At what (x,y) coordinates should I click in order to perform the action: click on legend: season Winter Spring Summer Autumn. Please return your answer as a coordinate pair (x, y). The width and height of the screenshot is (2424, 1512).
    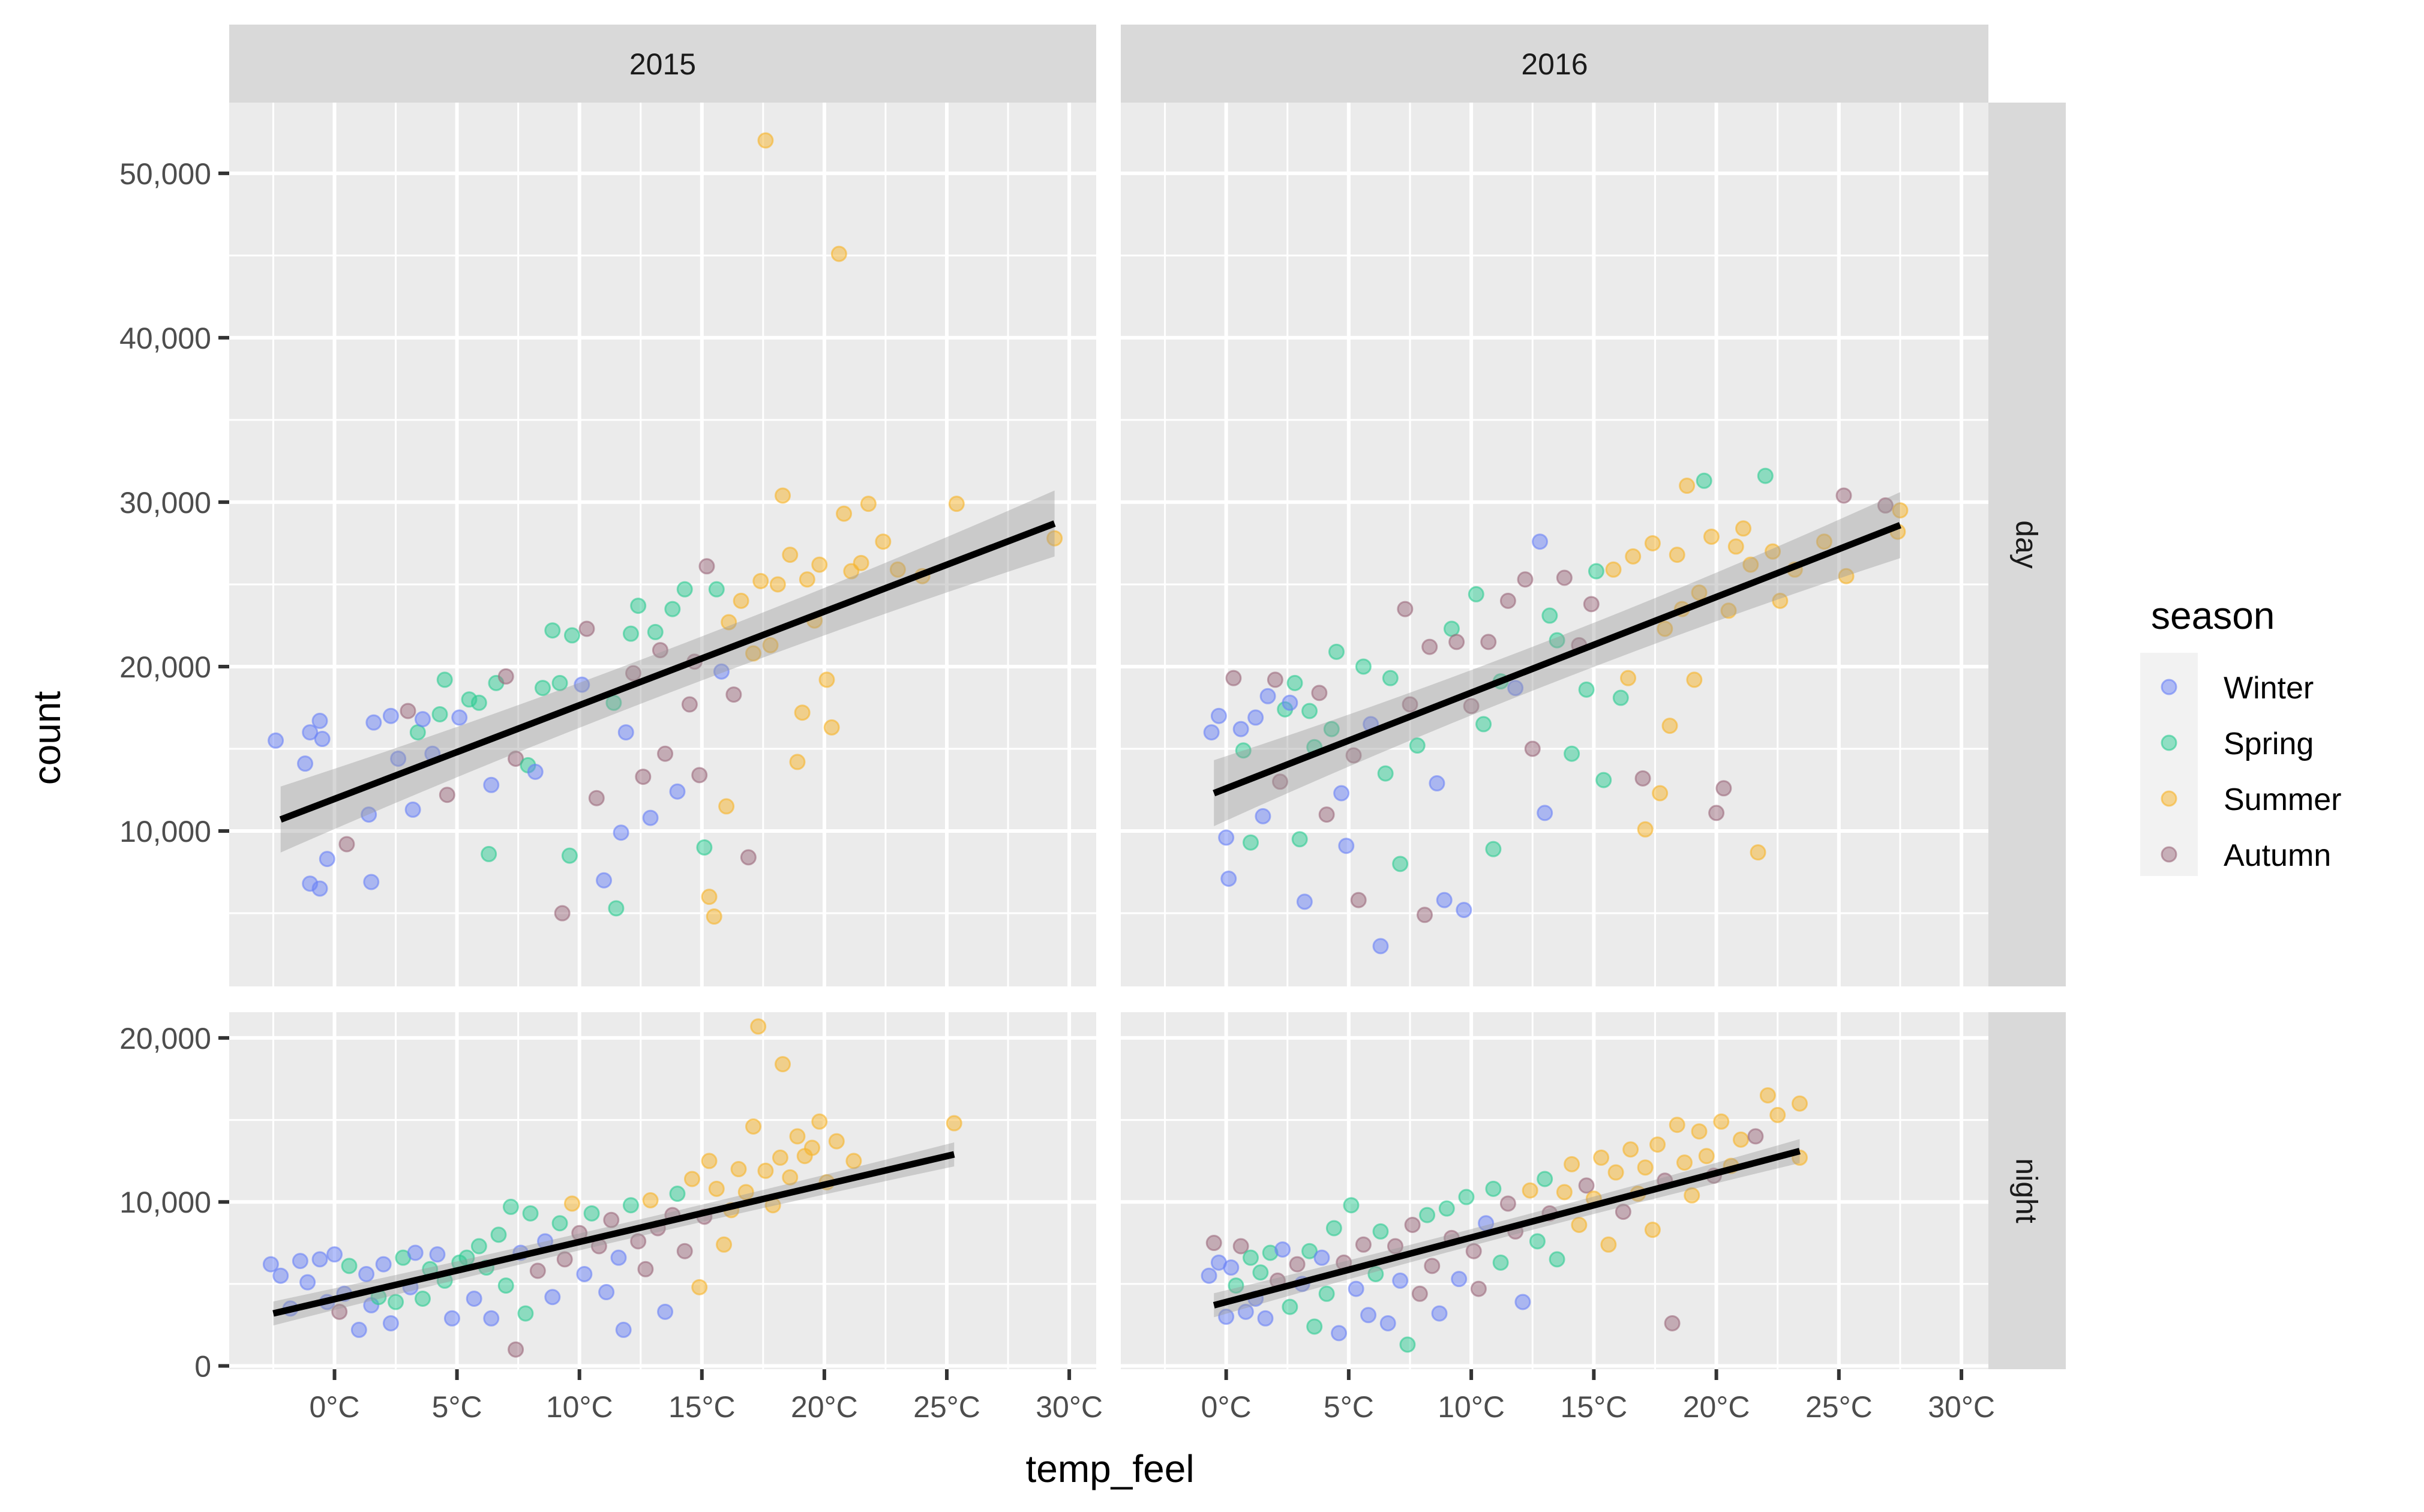
    Looking at the image, I should click on (2240, 735).